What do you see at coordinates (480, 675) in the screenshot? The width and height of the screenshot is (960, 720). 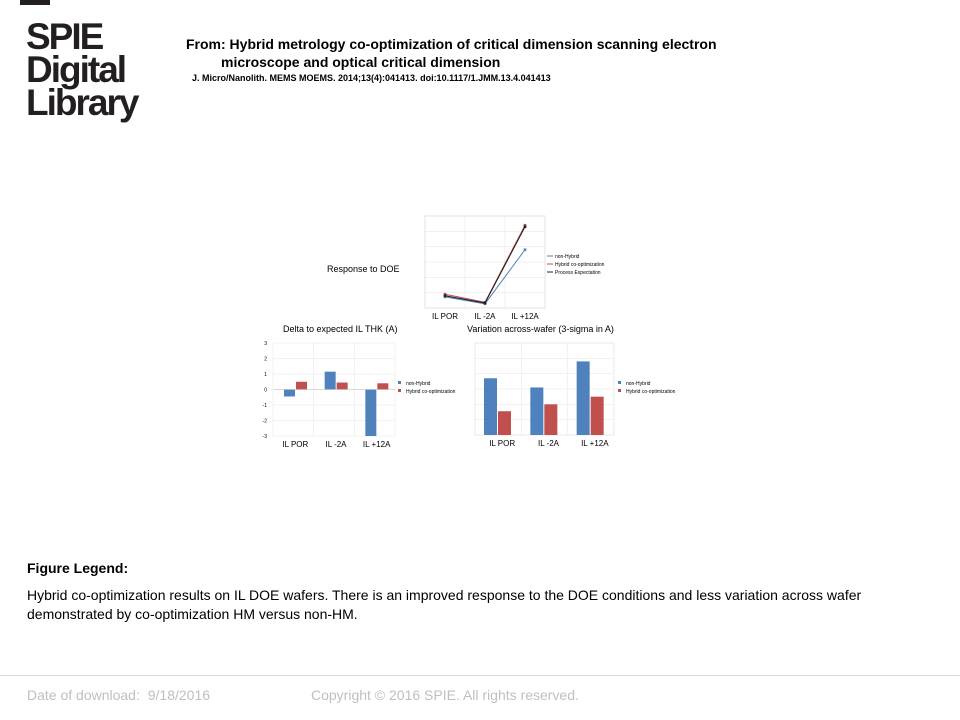 I see `footer-divider` at bounding box center [480, 675].